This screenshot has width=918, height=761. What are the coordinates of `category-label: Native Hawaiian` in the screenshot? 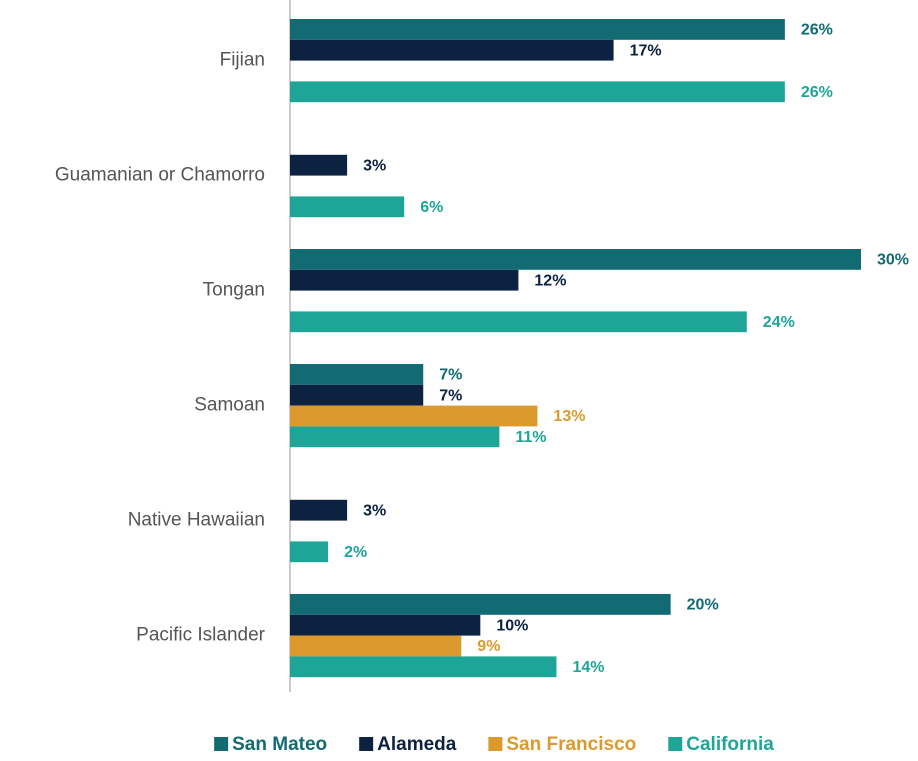 It's located at (196, 520).